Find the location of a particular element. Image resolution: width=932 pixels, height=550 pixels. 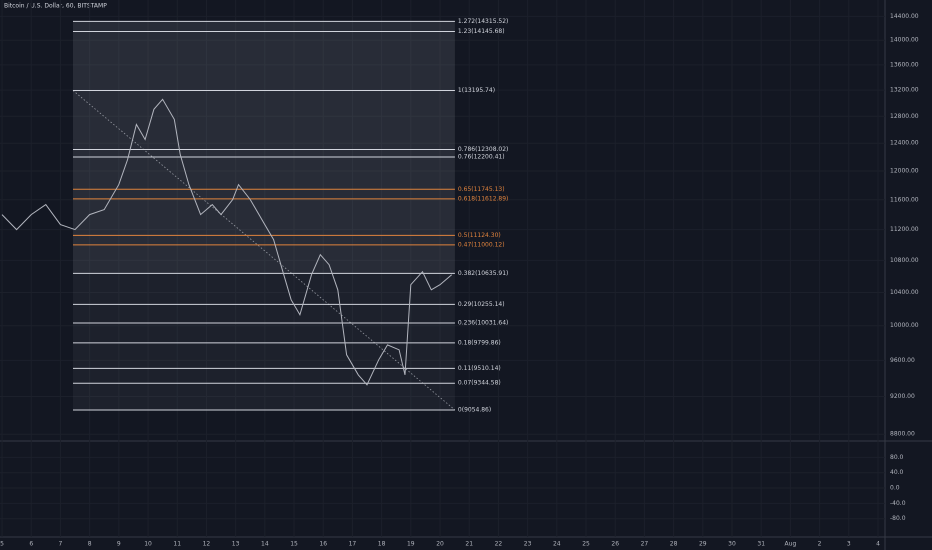

x-tick-label: 18 is located at coordinates (382, 544).